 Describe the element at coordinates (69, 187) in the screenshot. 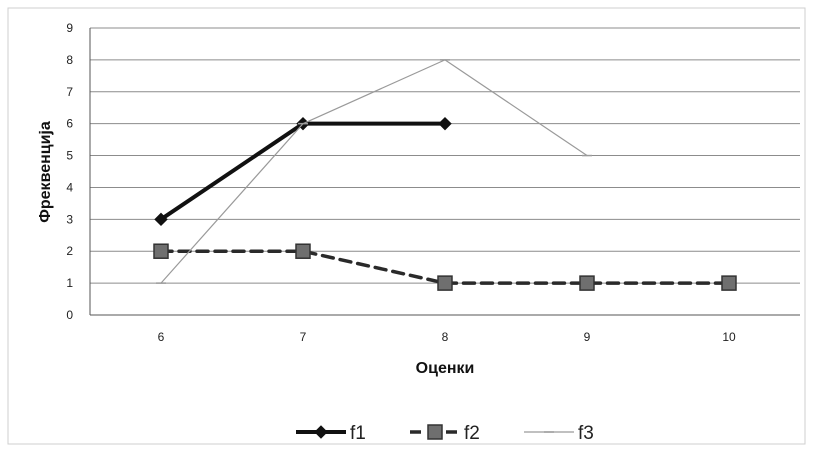

I see `y-tick-label: 4` at that location.